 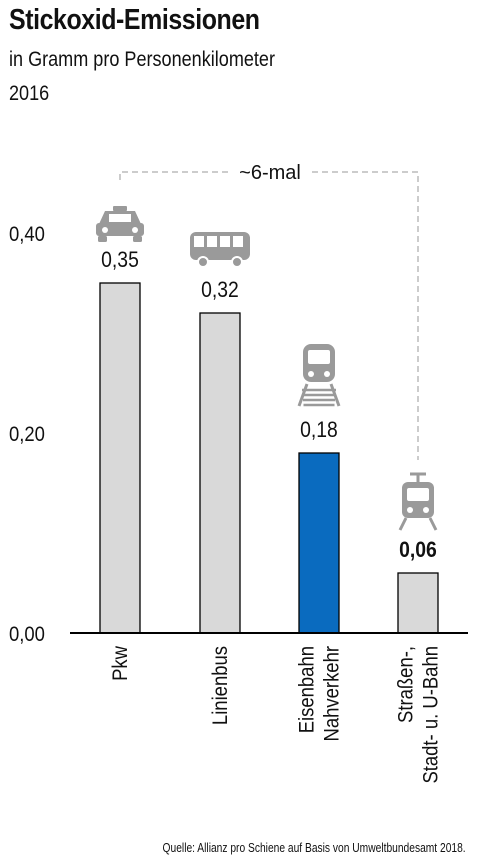 What do you see at coordinates (319, 430) in the screenshot?
I see `value-label-2: 0,18` at bounding box center [319, 430].